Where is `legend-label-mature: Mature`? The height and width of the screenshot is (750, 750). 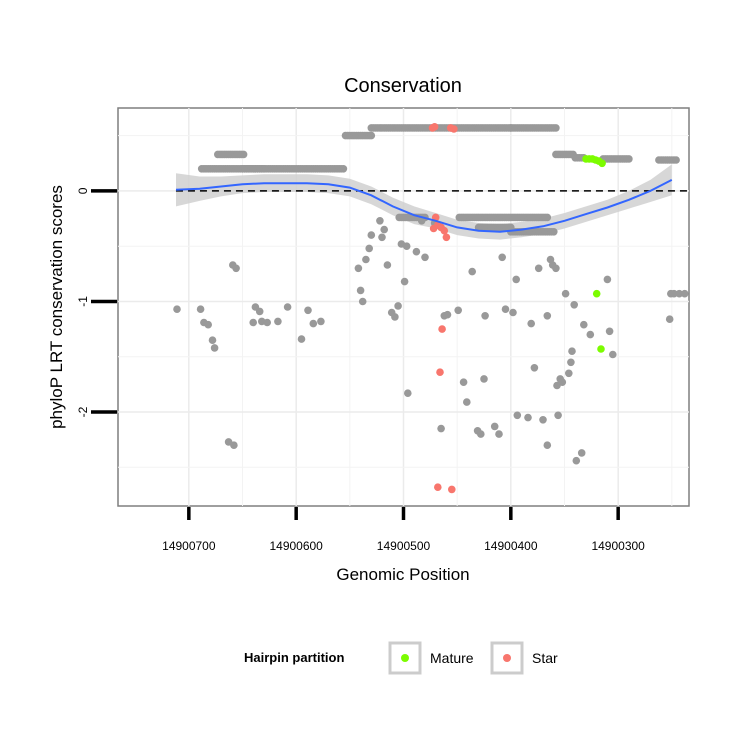
legend-label-mature: Mature is located at coordinates (452, 658).